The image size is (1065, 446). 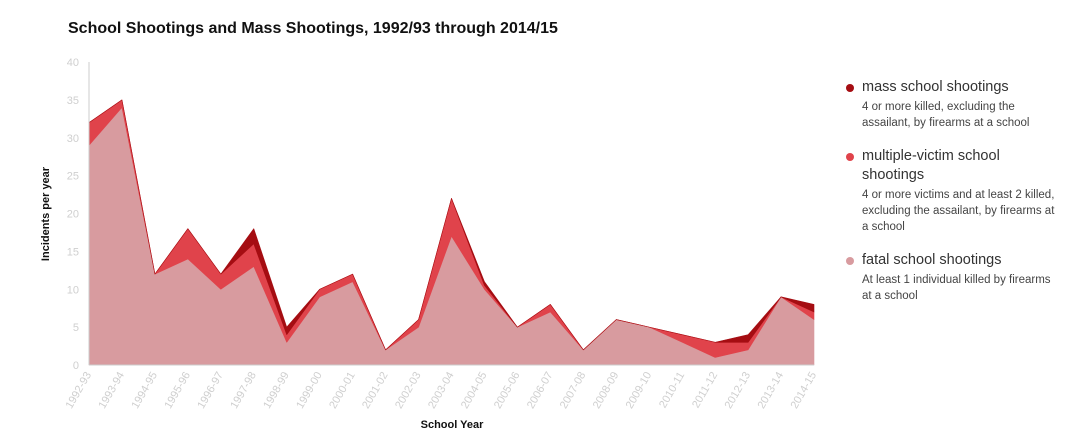 I want to click on x-tick-label: 2002-03, so click(x=408, y=390).